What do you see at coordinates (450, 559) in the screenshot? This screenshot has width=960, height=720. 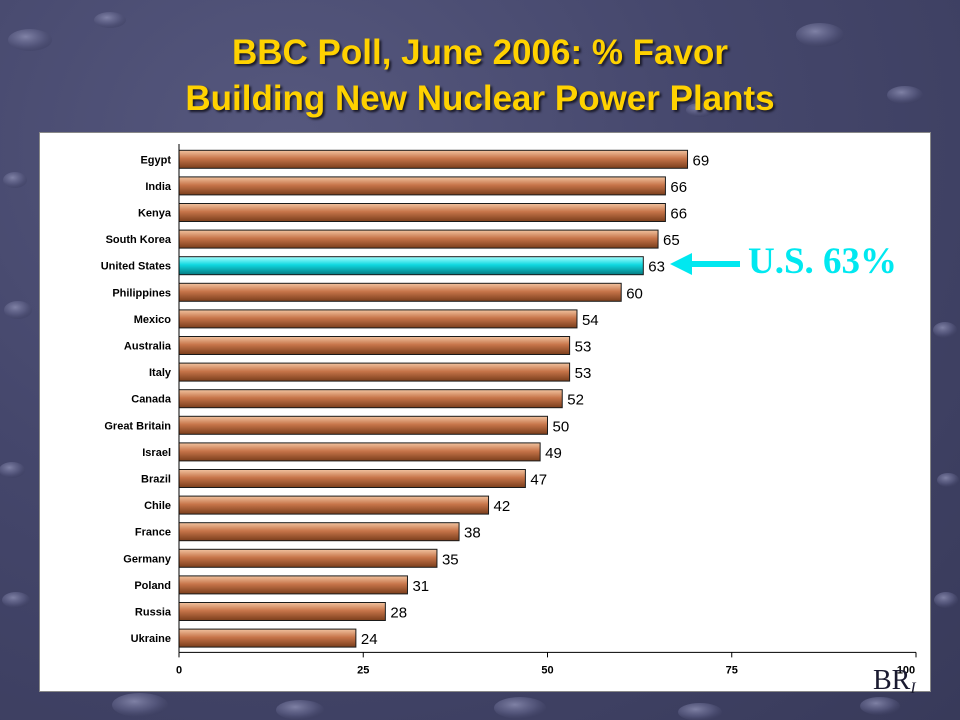 I see `data-label-germany: 35` at bounding box center [450, 559].